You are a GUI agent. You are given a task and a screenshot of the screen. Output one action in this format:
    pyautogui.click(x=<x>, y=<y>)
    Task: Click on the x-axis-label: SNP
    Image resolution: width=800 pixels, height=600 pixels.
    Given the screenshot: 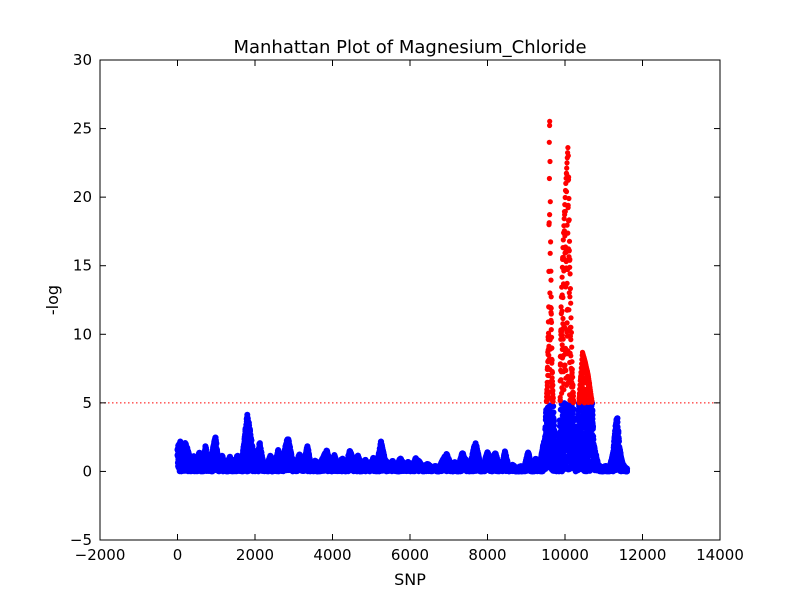 What is the action you would take?
    pyautogui.click(x=410, y=579)
    